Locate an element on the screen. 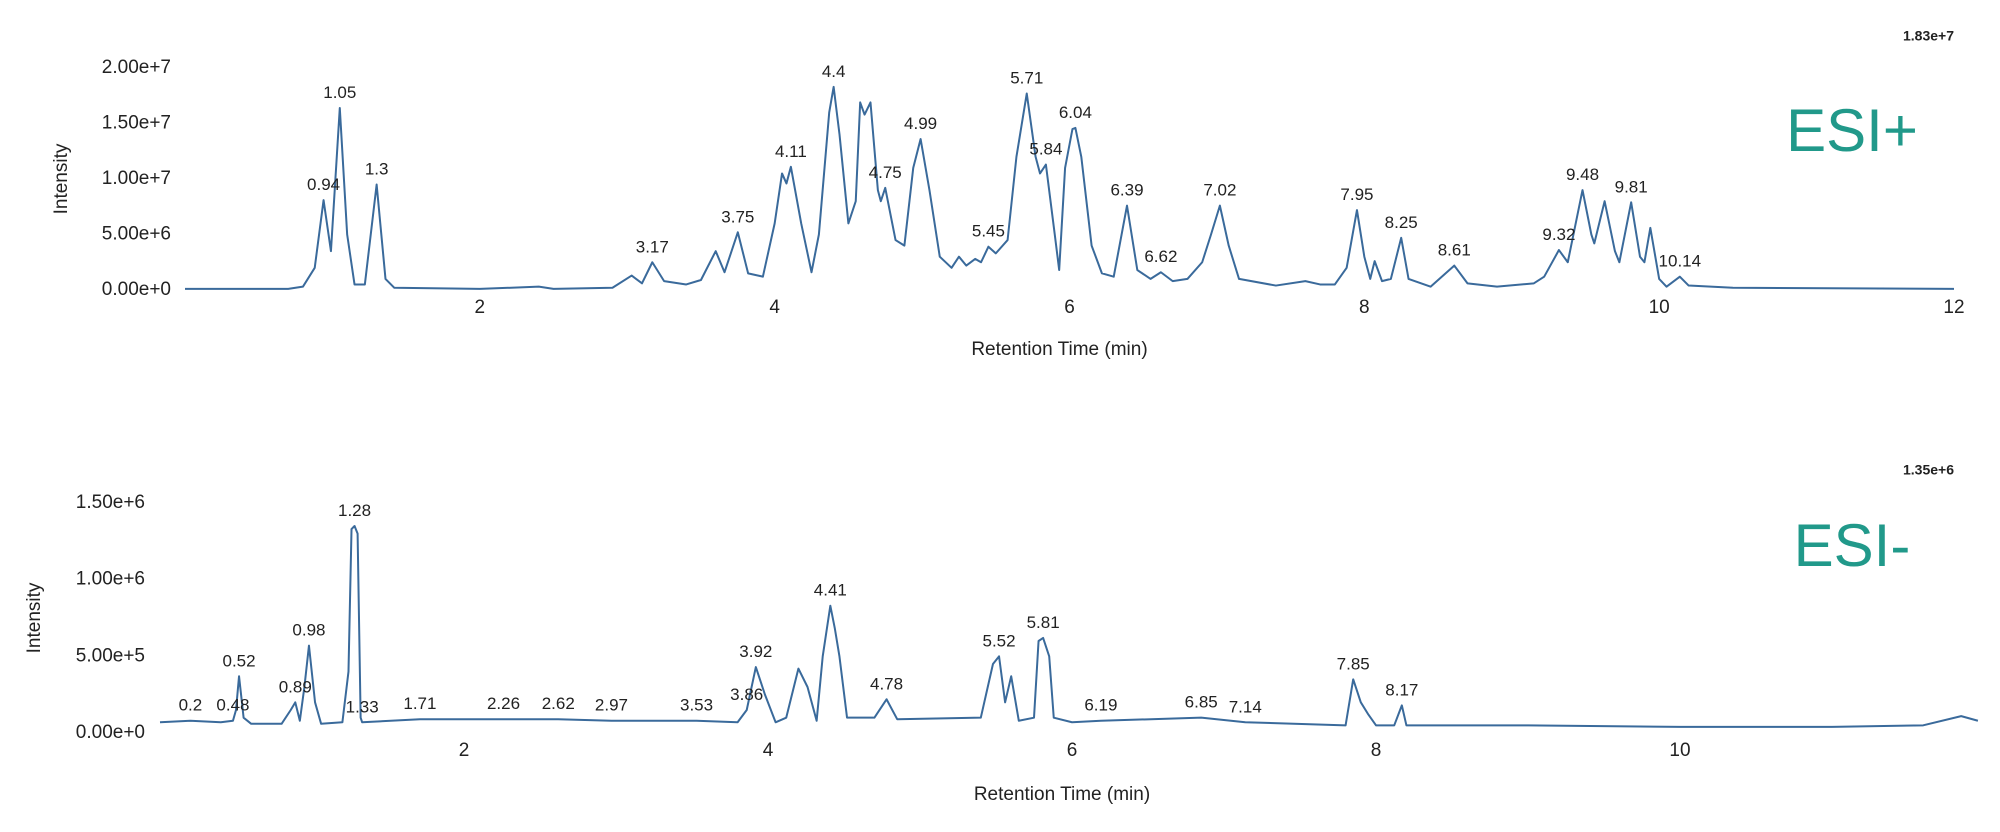 This screenshot has width=2000, height=832. peak-label: 0.52 is located at coordinates (238, 660).